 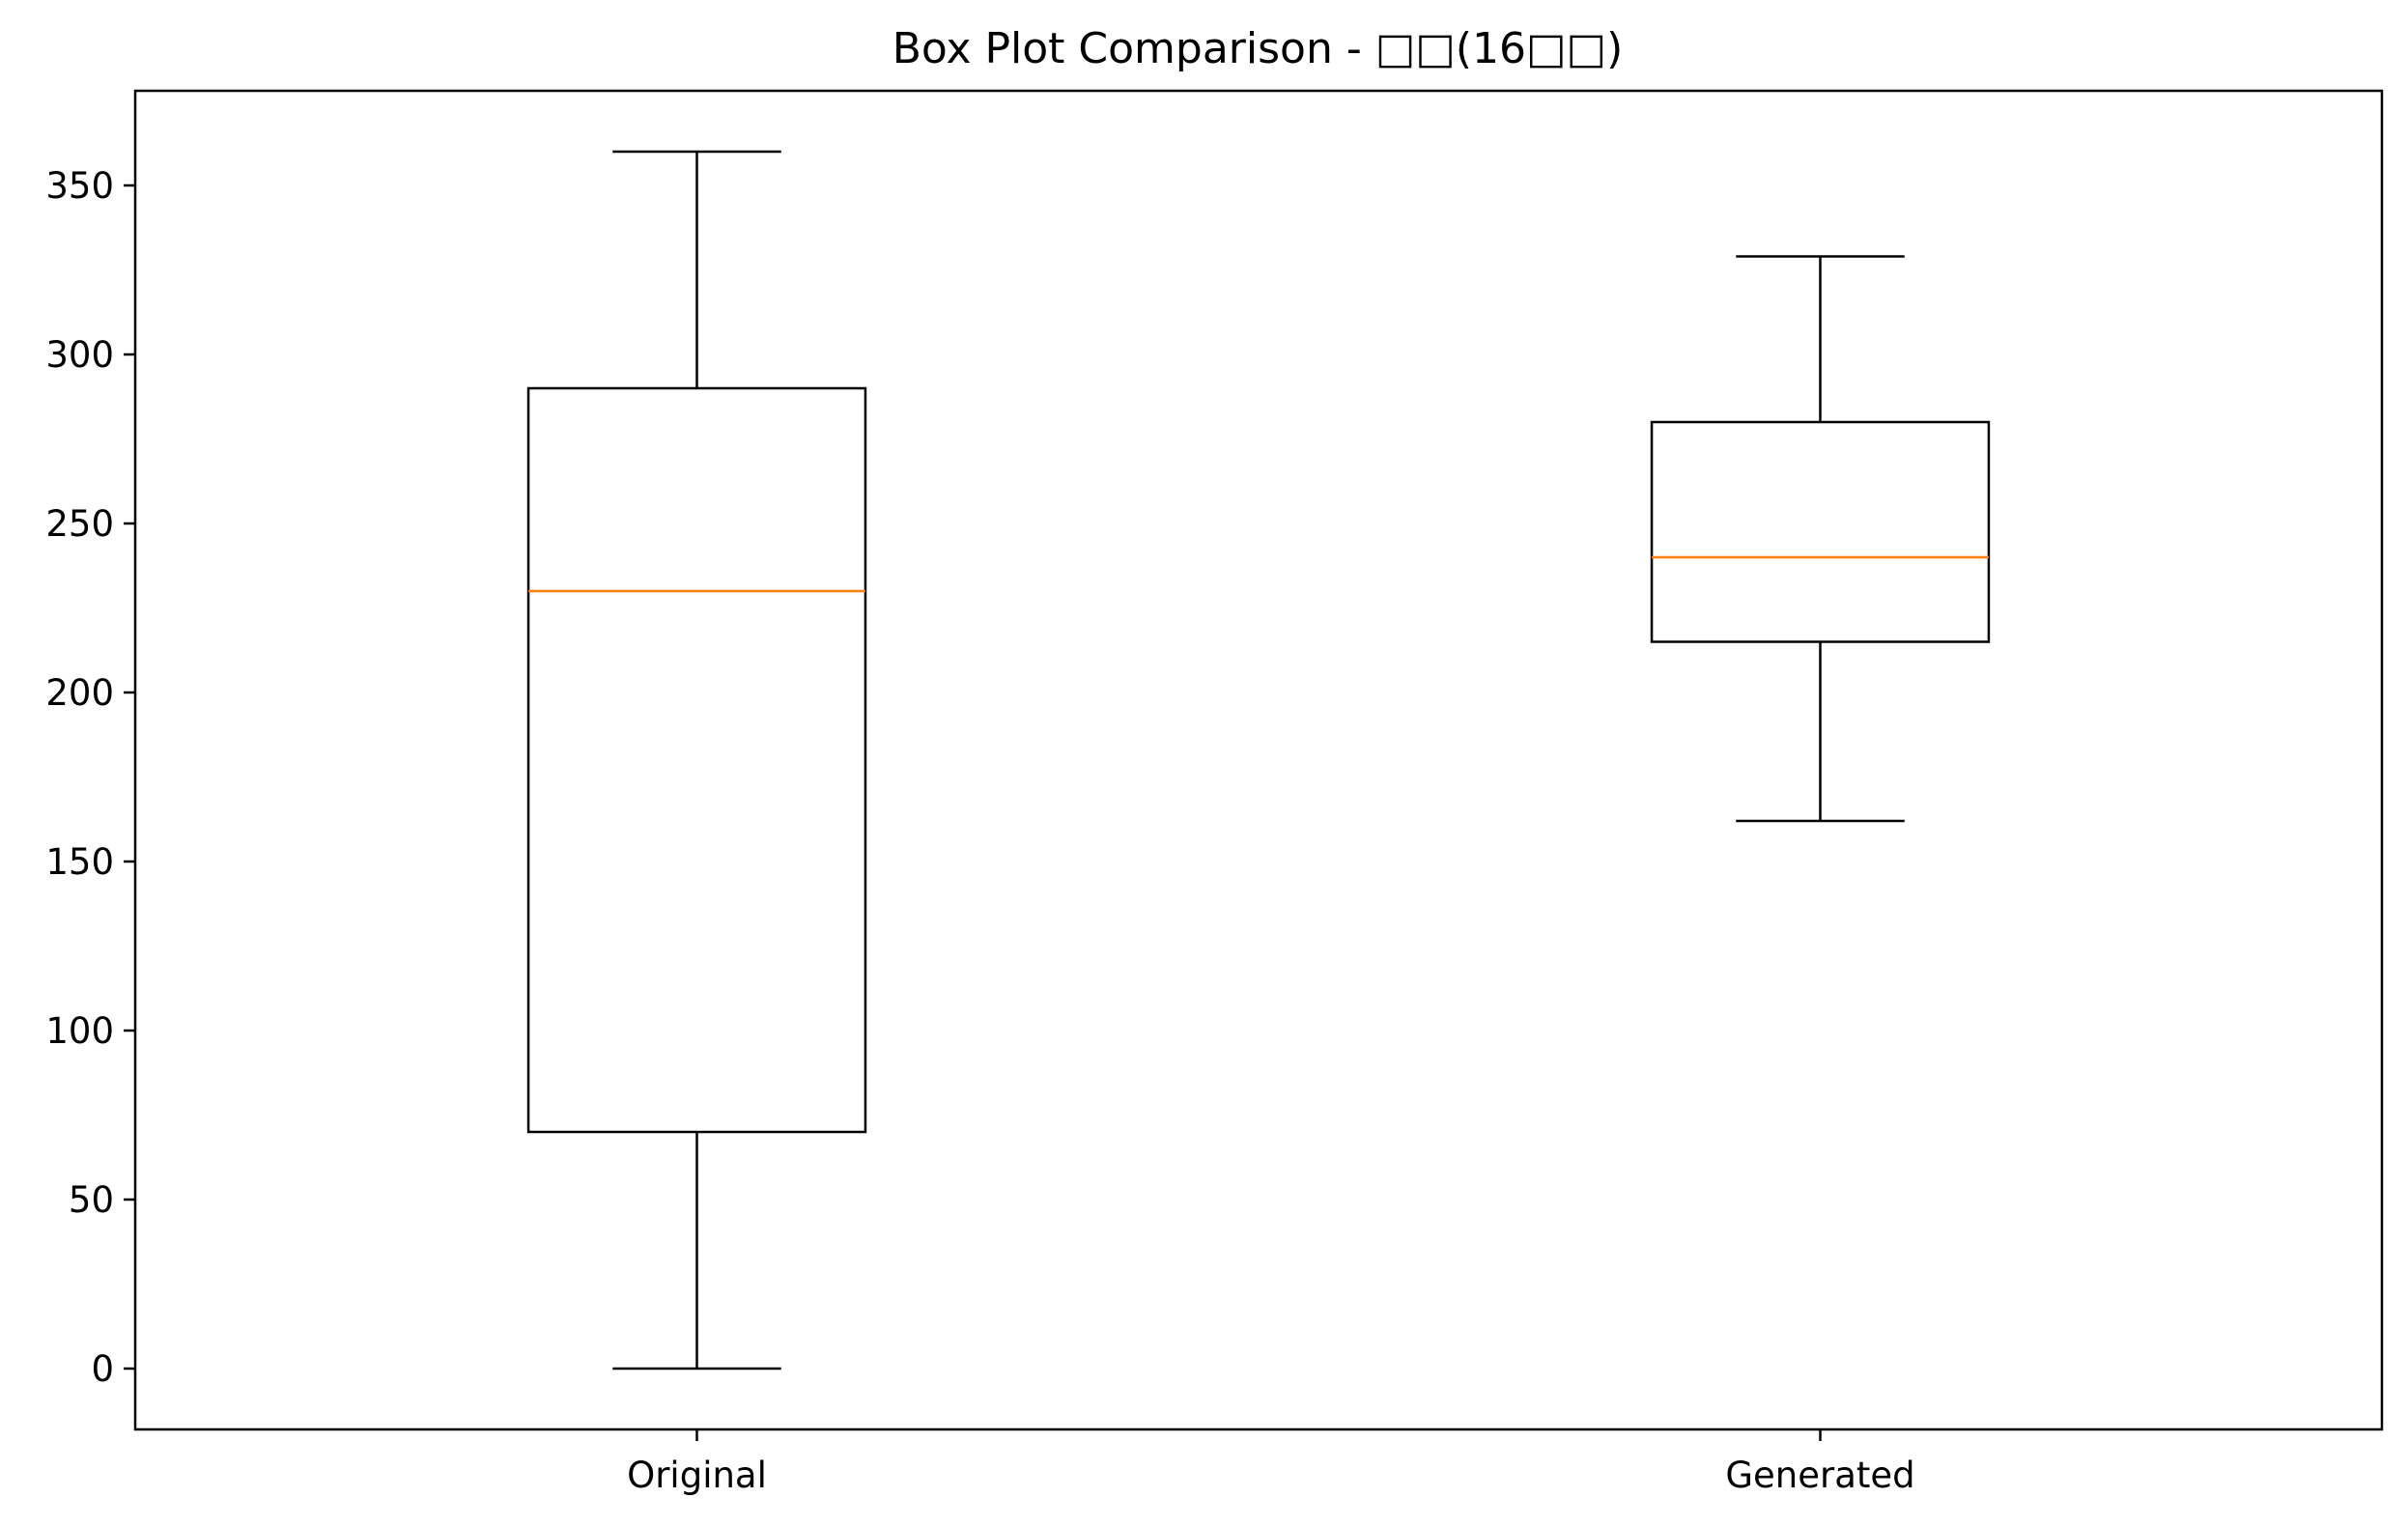 I want to click on box-original, so click(x=696, y=761).